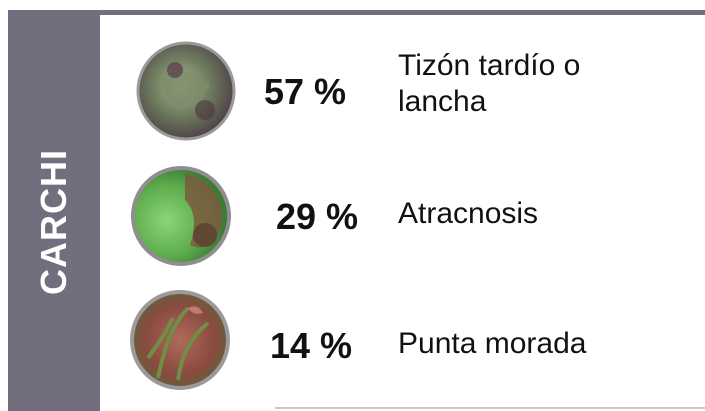 The width and height of the screenshot is (705, 411). I want to click on percent: 29 %, so click(317, 216).